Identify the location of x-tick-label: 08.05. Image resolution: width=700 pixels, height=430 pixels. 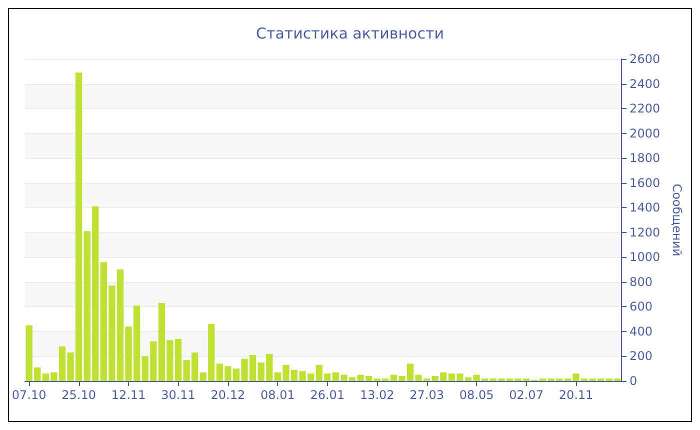
(476, 395).